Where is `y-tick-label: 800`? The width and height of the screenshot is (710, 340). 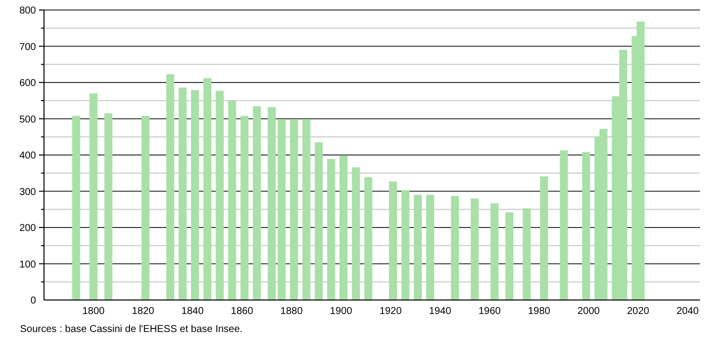 y-tick-label: 800 is located at coordinates (27, 11).